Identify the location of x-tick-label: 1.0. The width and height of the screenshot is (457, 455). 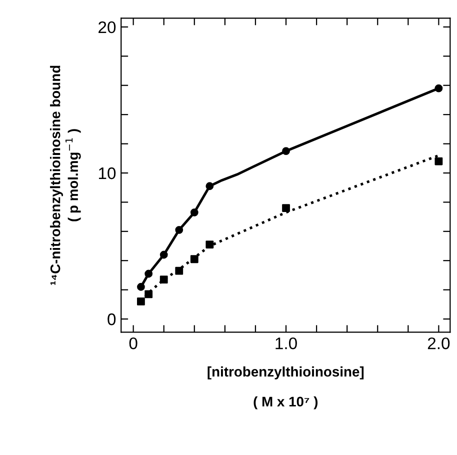
(286, 343).